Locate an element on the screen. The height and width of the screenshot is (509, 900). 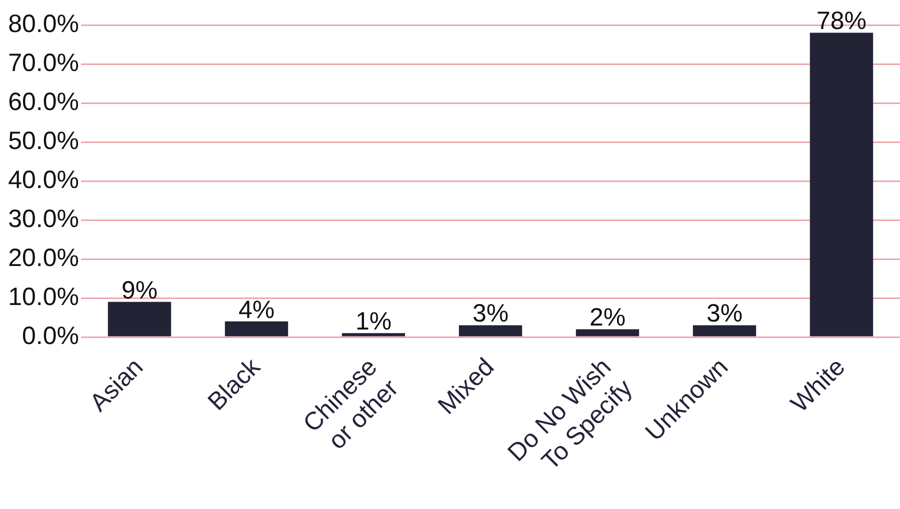
data-label: 9% is located at coordinates (139, 290).